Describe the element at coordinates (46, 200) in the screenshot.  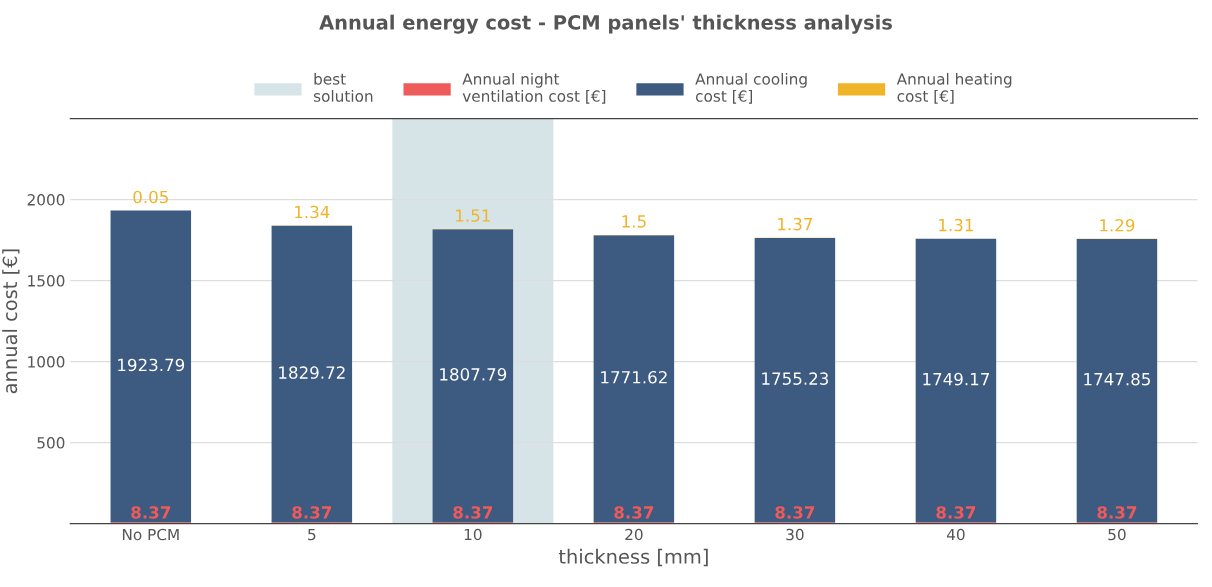
I see `y-tick-label: 2000` at that location.